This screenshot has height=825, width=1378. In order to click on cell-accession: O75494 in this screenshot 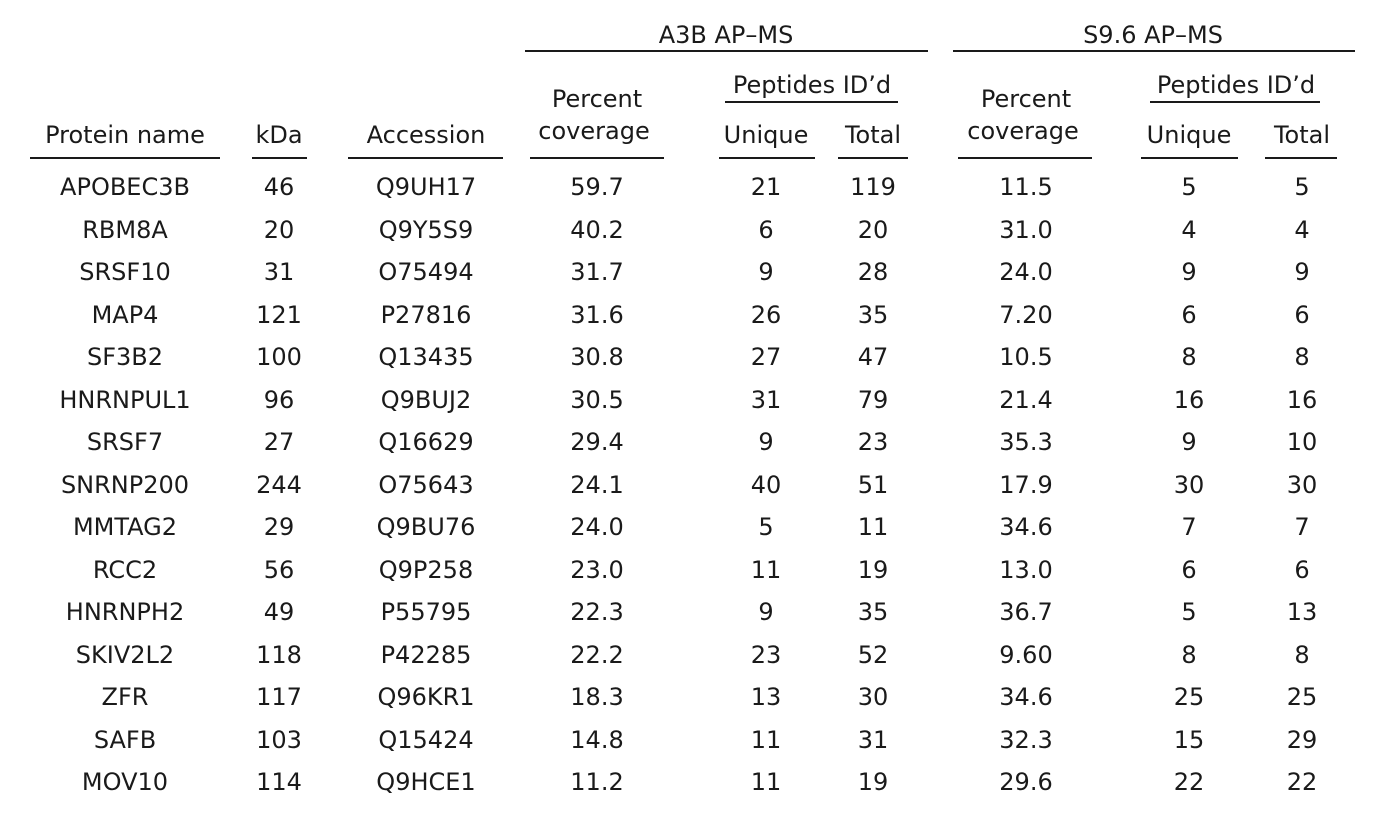, I will do `click(426, 272)`.